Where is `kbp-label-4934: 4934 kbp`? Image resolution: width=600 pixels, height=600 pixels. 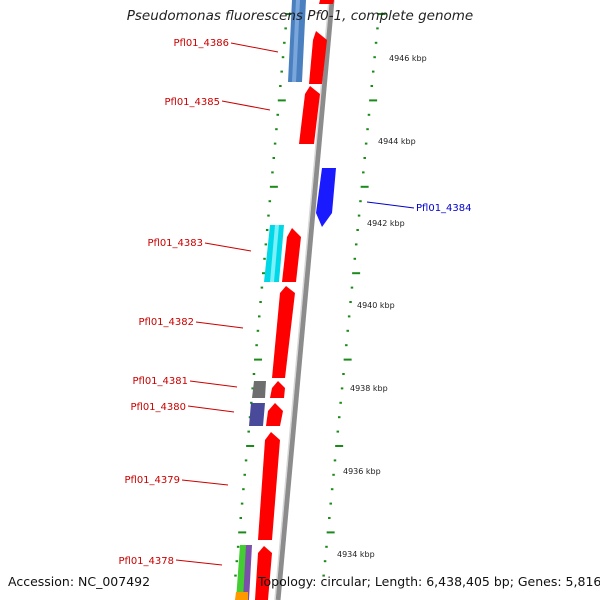 kbp-label-4934: 4934 kbp is located at coordinates (356, 554).